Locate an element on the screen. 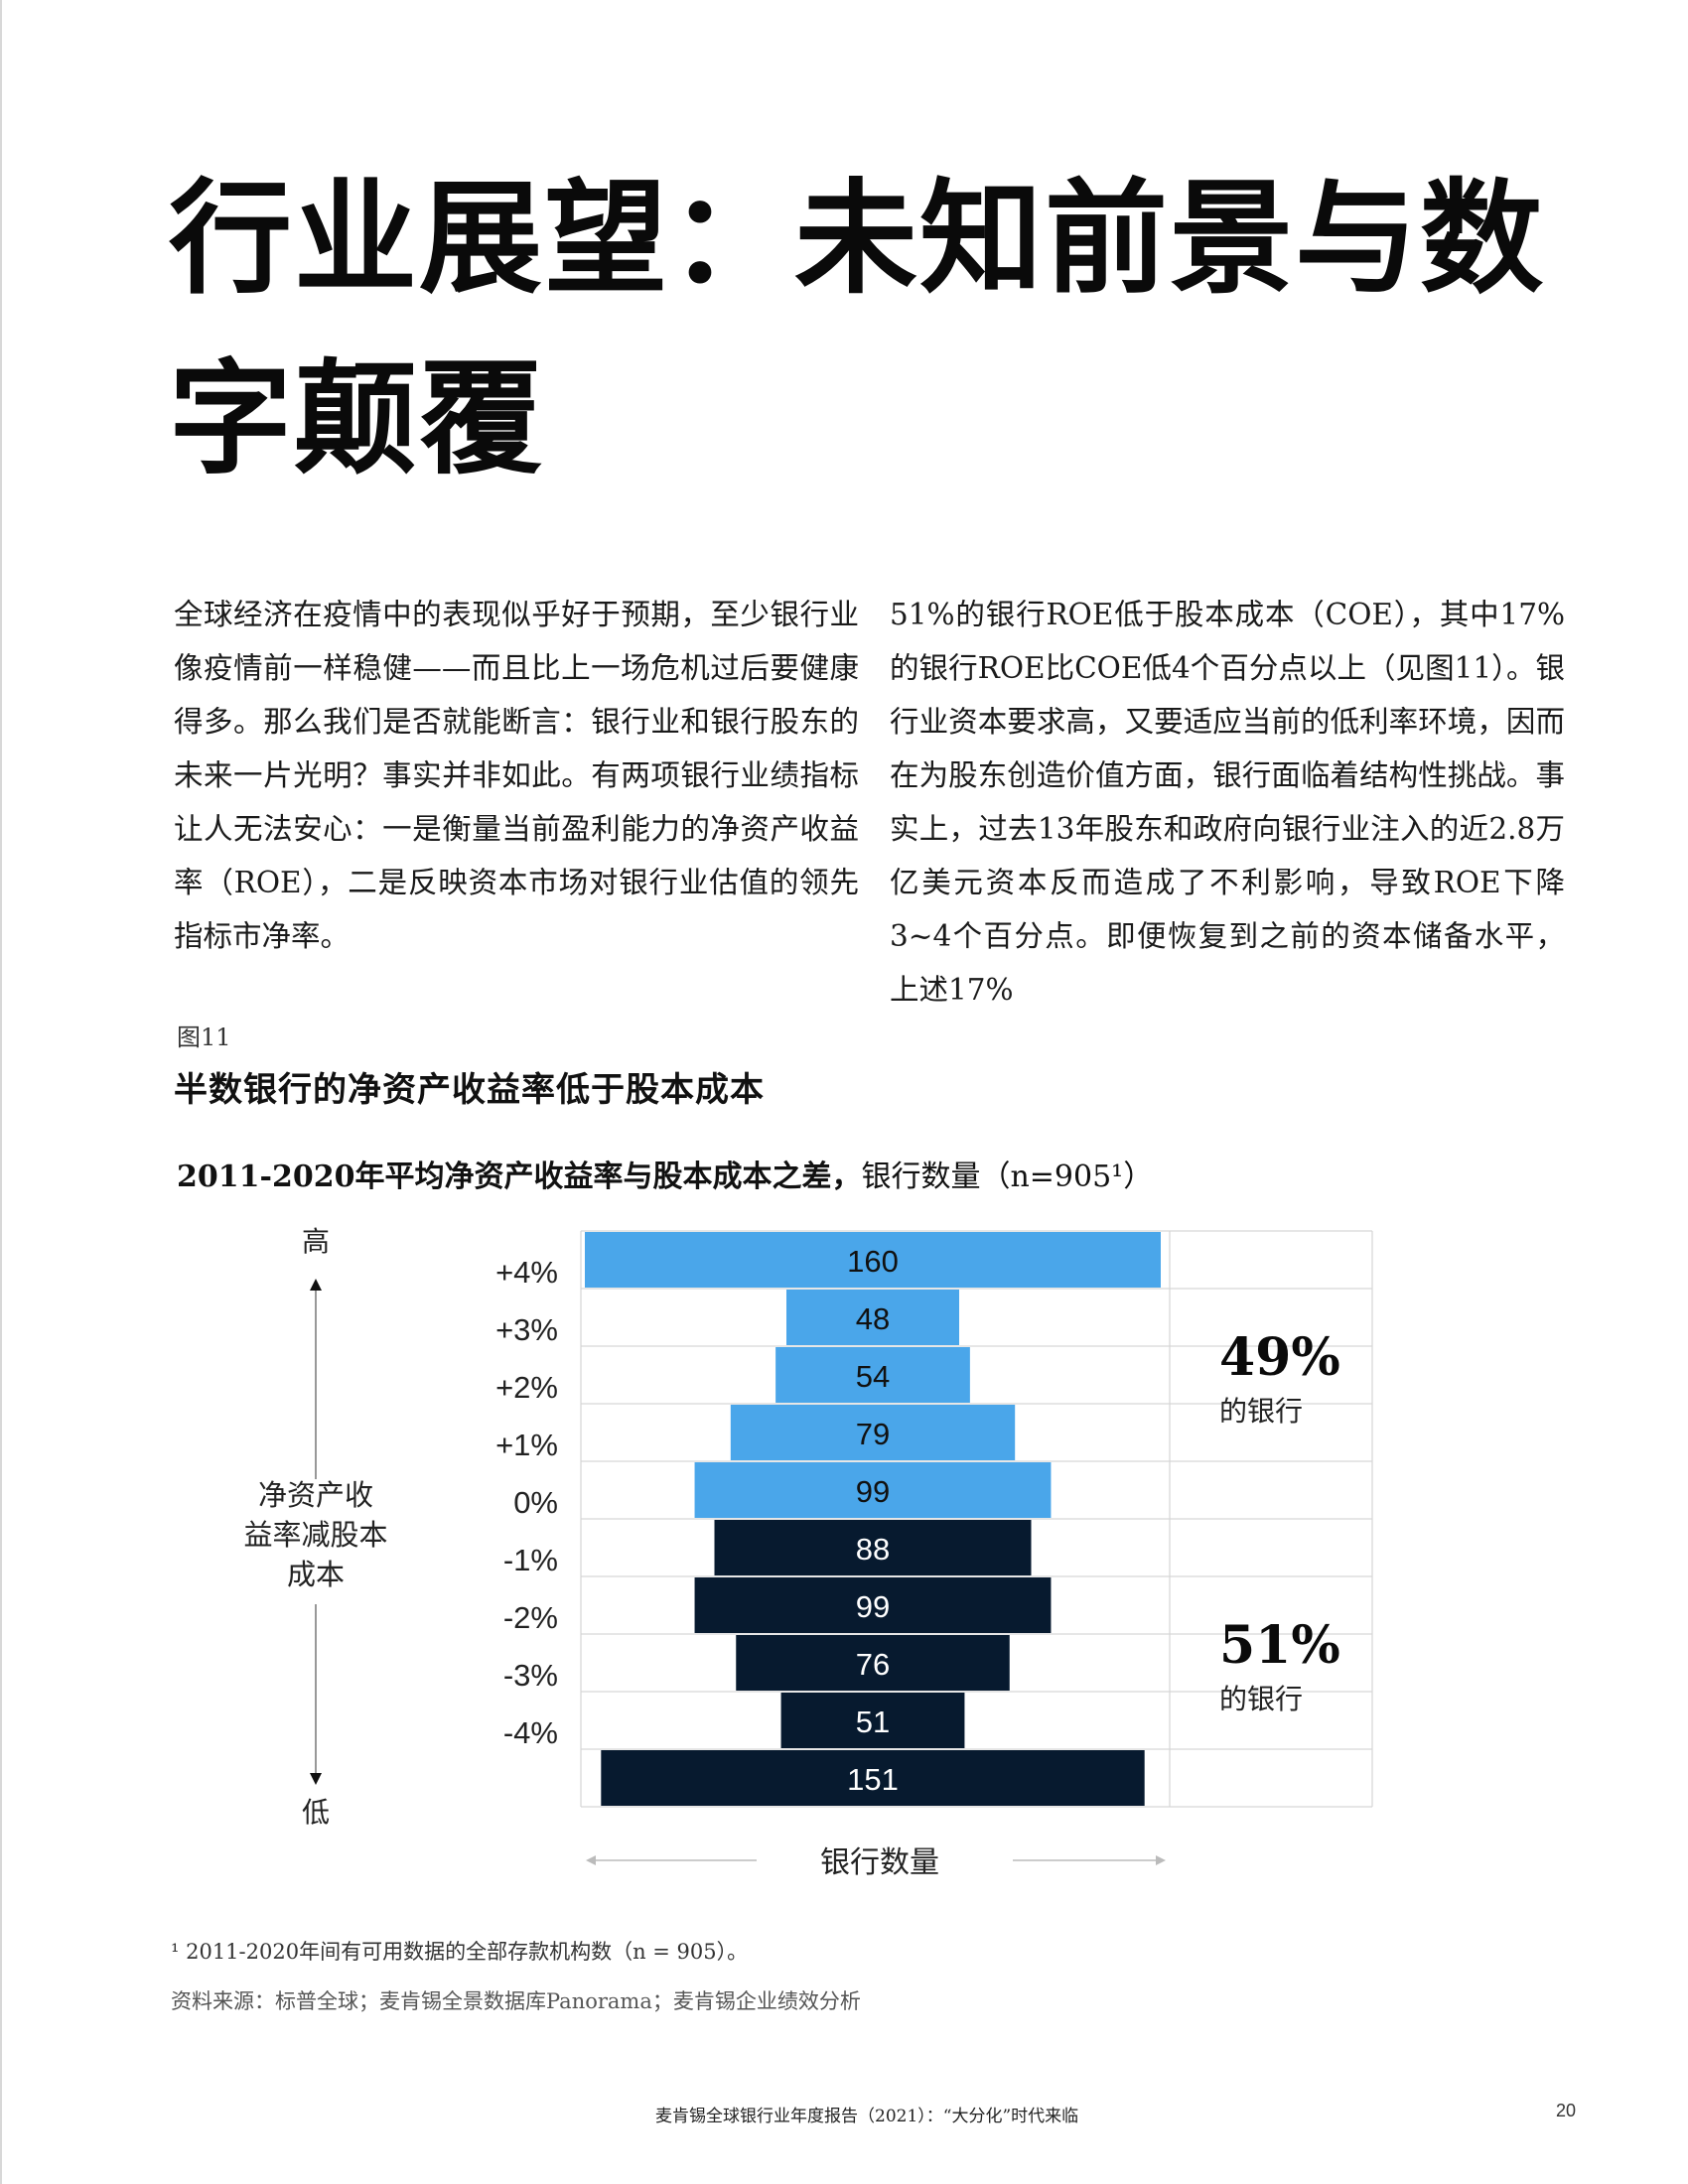 The image size is (1688, 2184). group-percent: 51% is located at coordinates (1279, 1645).